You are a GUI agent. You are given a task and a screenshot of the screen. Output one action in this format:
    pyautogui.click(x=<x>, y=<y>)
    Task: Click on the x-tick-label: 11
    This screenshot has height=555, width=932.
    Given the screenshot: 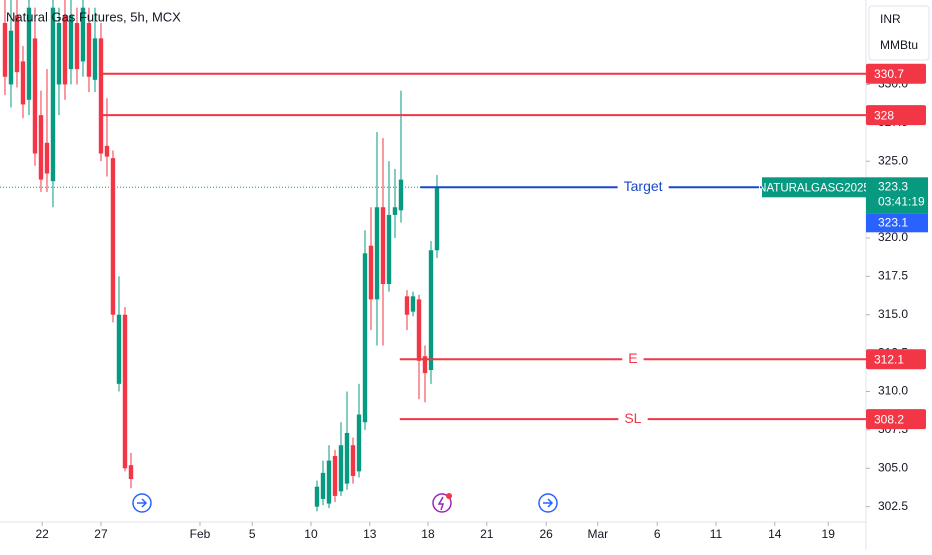 What is the action you would take?
    pyautogui.click(x=716, y=534)
    